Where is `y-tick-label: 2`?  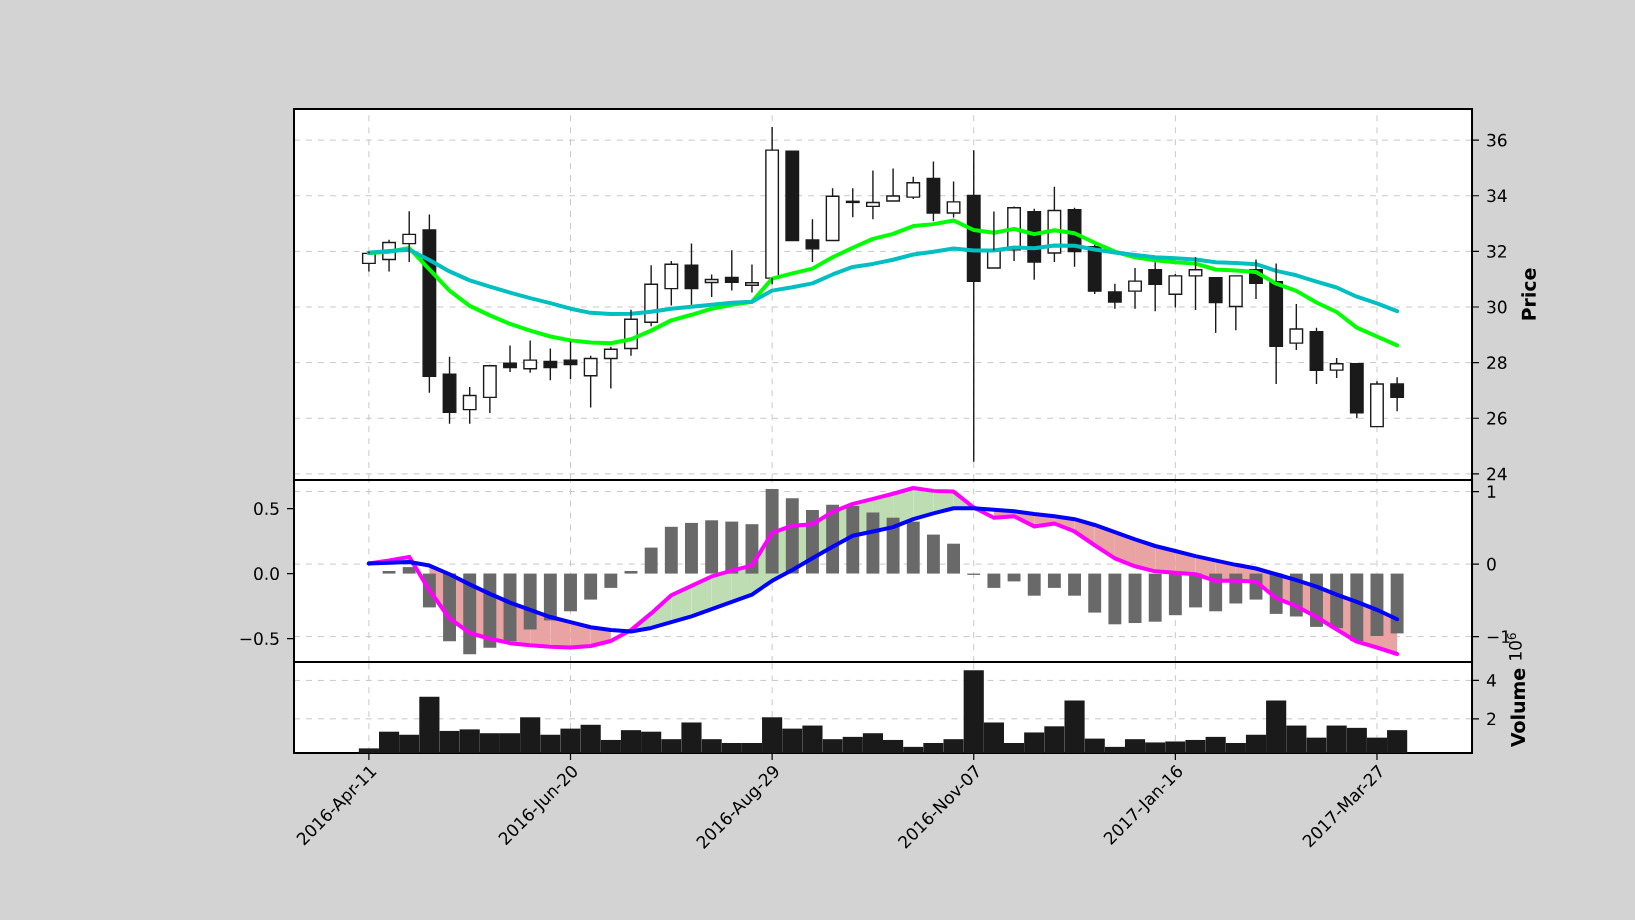 y-tick-label: 2 is located at coordinates (1491, 719).